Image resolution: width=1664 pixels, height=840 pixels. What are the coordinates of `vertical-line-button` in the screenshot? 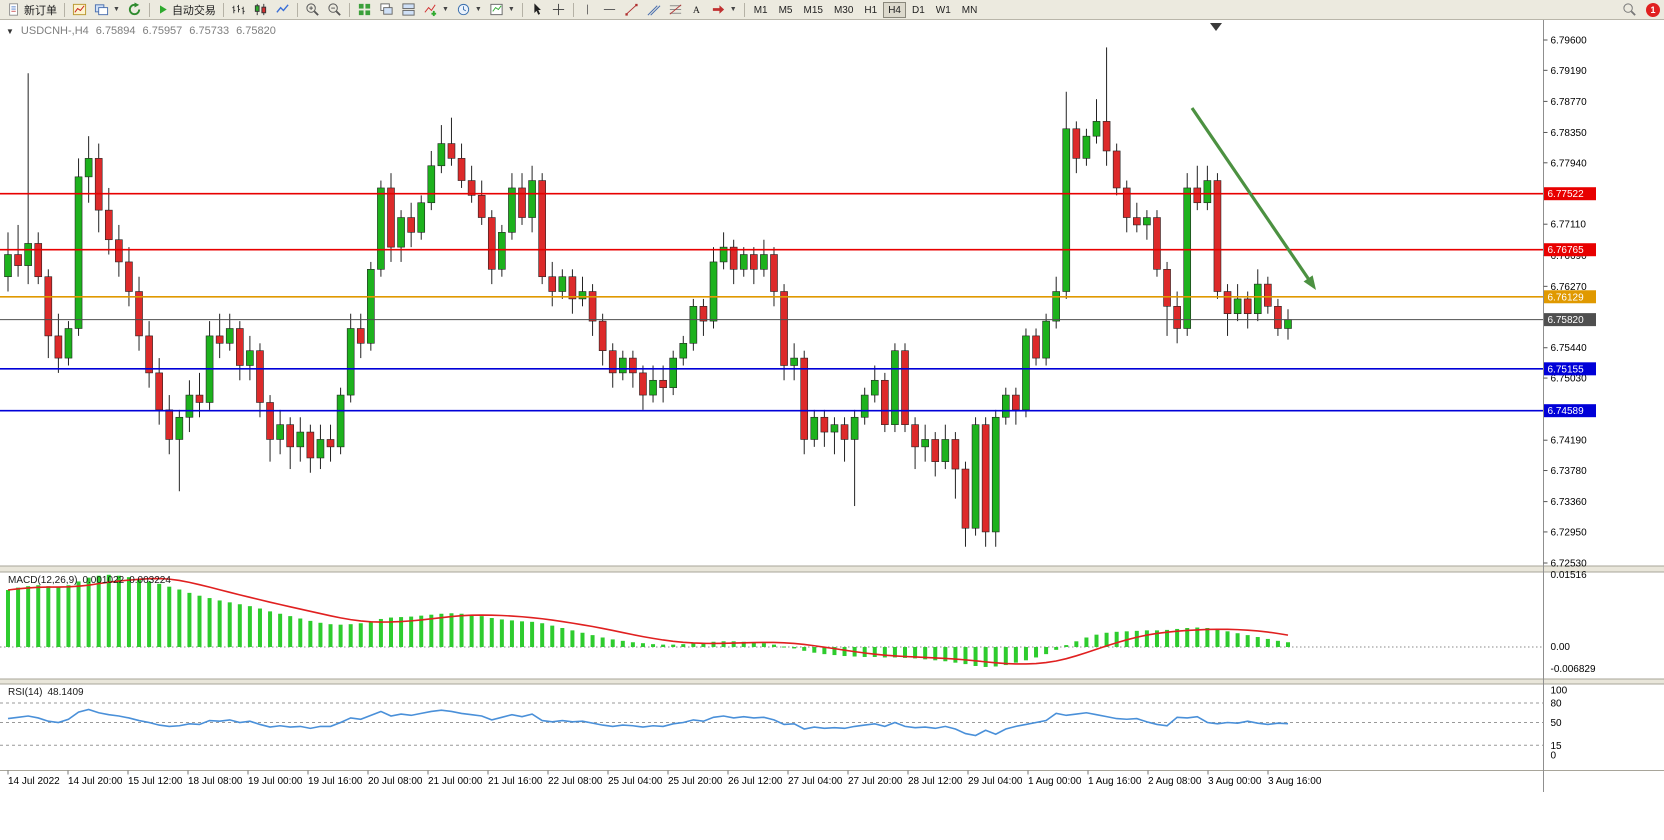 It's located at (588, 10).